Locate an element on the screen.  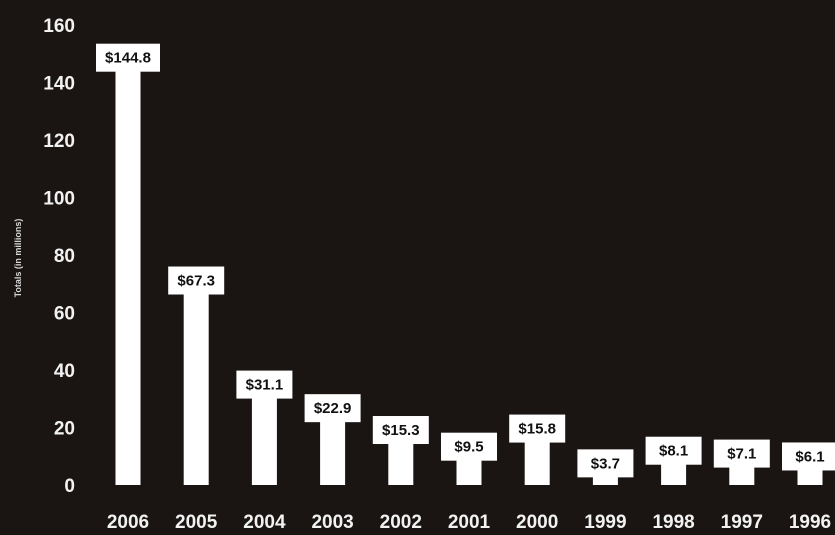
data-label: $6.1 is located at coordinates (809, 456).